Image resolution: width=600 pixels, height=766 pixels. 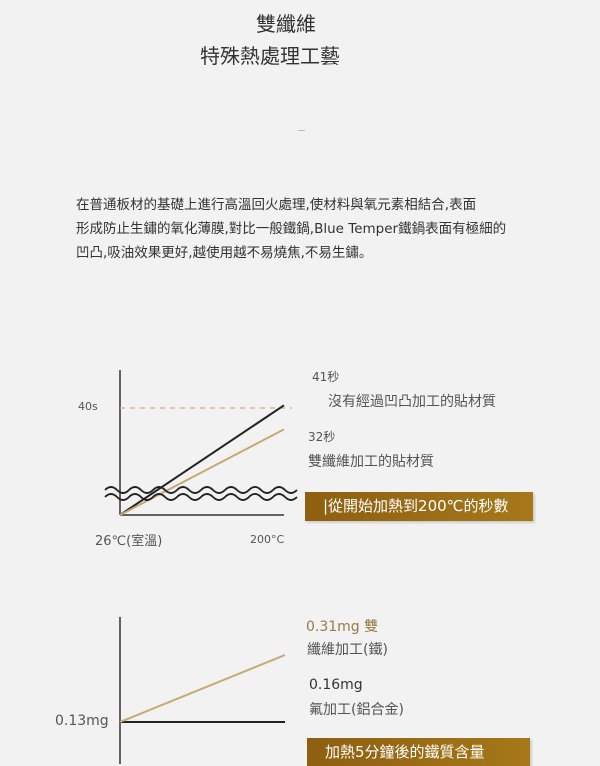 I want to click on series-value-label: 0.31mg 雙, so click(x=342, y=627).